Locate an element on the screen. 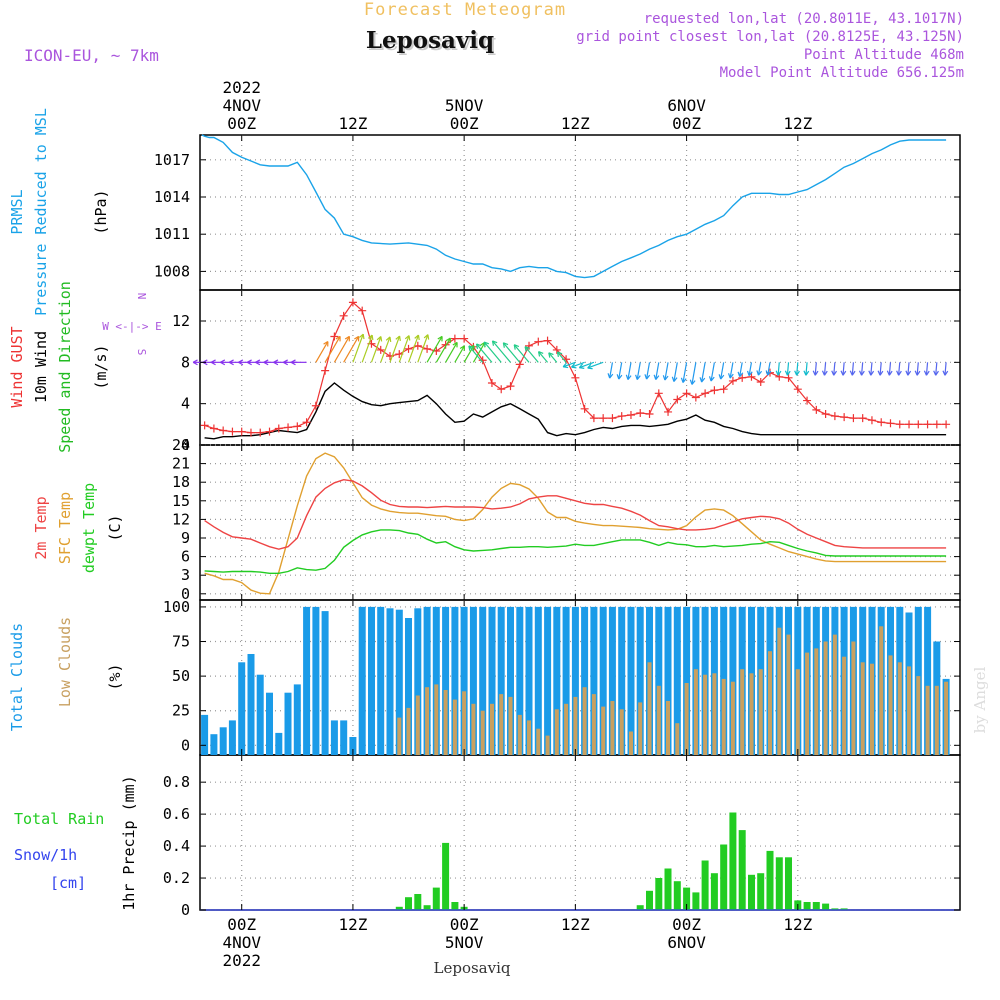 The width and height of the screenshot is (1000, 1000). temp-2m-line is located at coordinates (575, 514).